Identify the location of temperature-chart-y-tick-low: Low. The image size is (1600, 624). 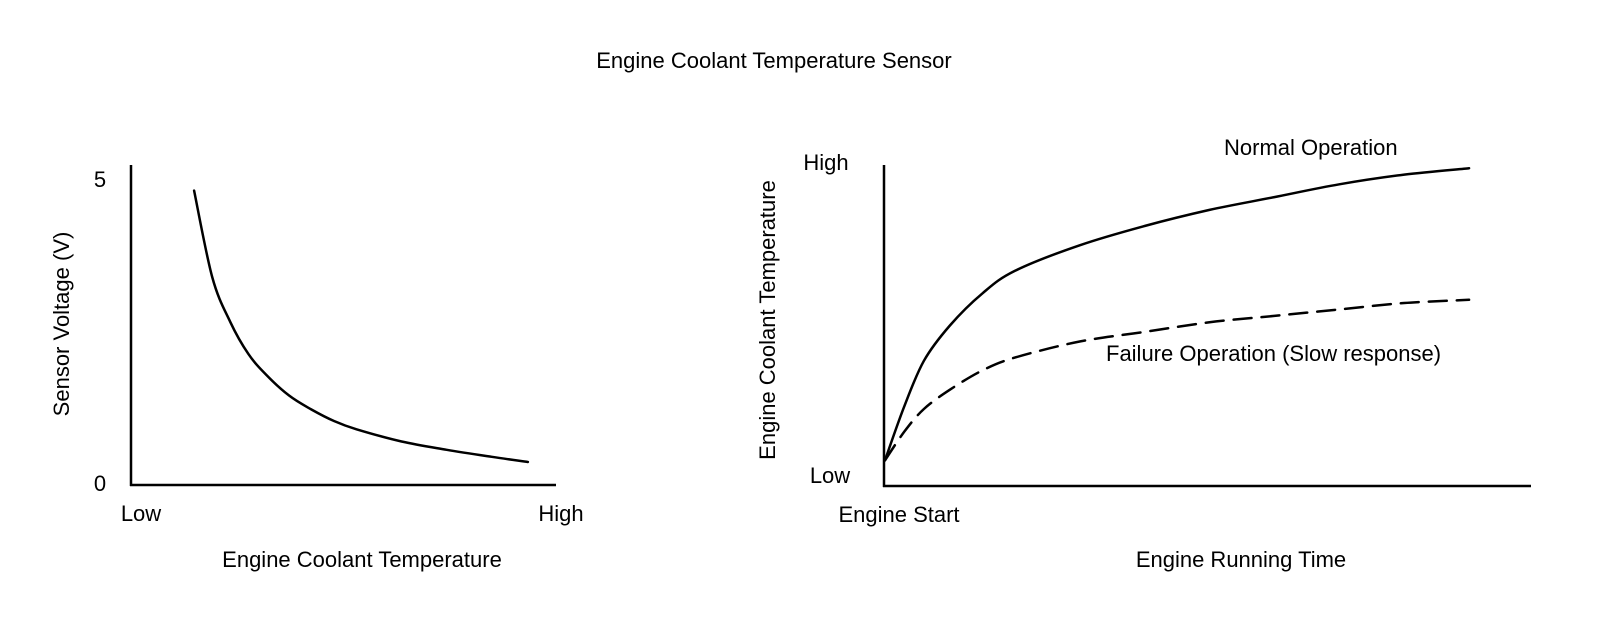
(830, 475).